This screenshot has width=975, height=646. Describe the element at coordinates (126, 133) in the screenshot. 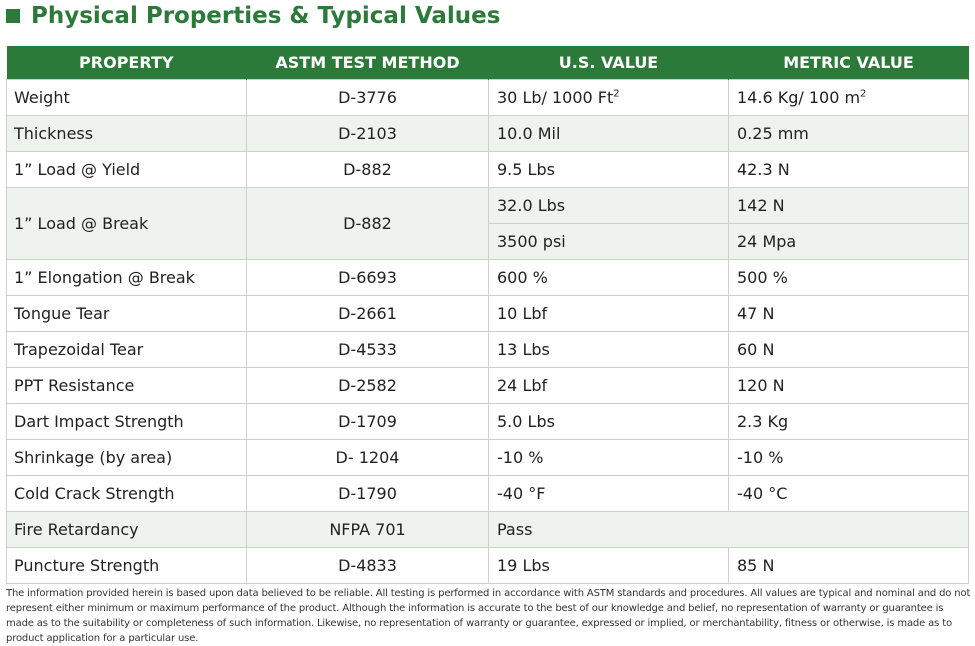

I see `property-cell: Thickness` at that location.